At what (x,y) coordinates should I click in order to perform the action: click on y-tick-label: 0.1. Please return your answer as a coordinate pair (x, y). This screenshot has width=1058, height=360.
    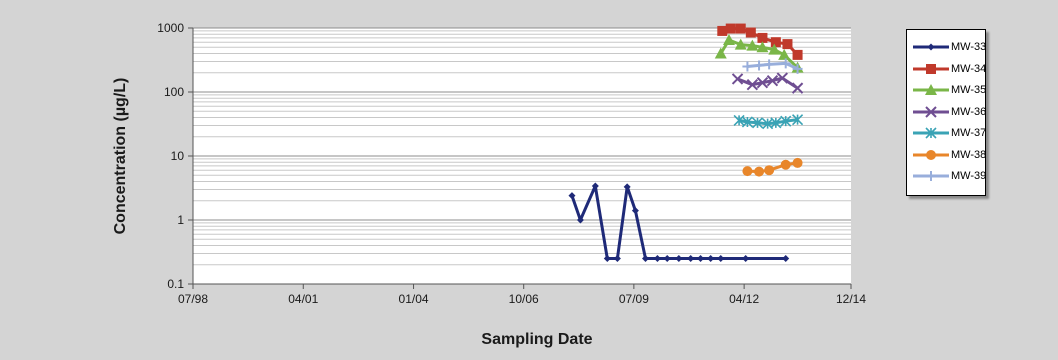
    Looking at the image, I should click on (175, 284).